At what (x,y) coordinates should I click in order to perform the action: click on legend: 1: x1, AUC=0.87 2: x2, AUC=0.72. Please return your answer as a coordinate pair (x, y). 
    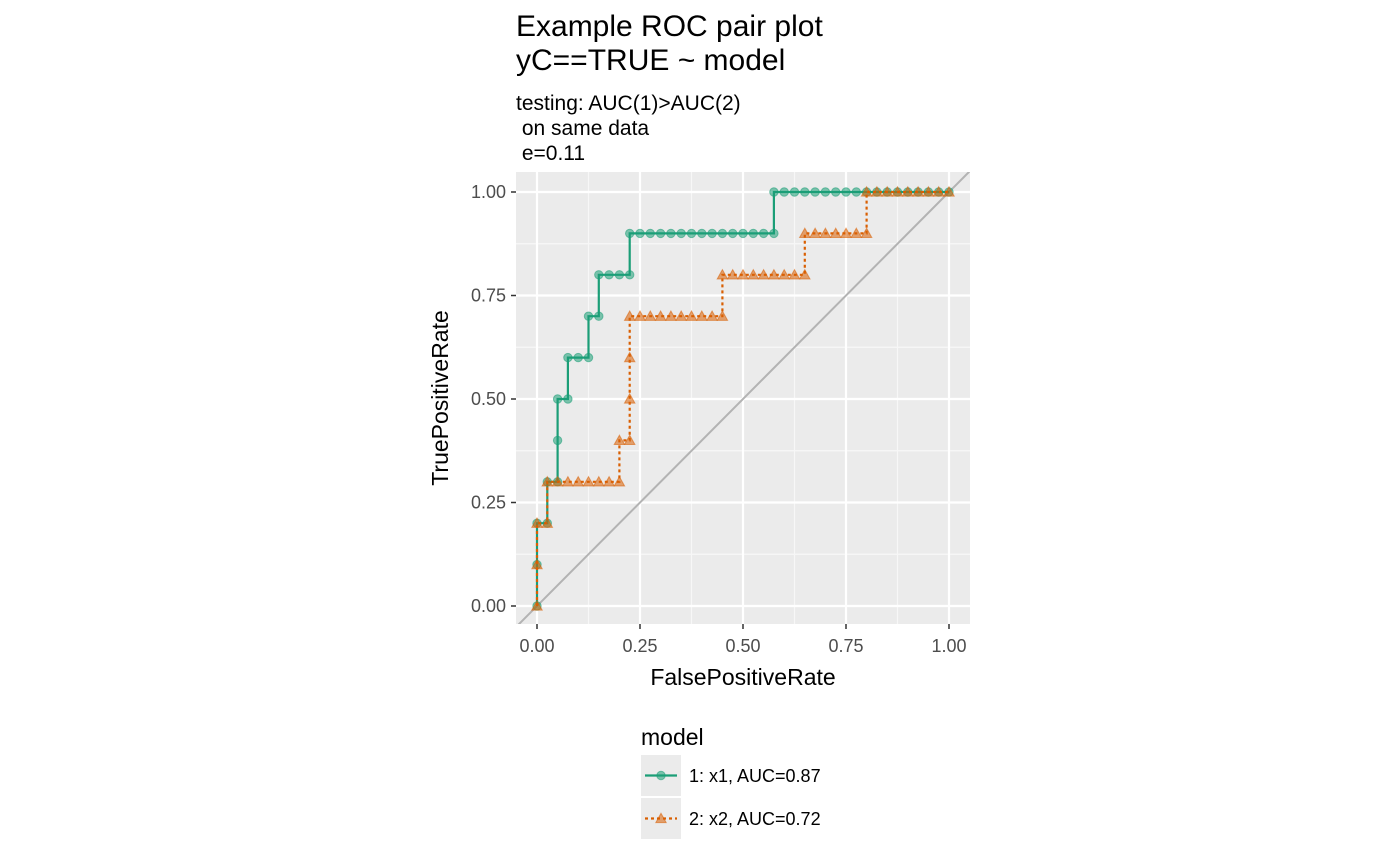
    Looking at the image, I should click on (731, 797).